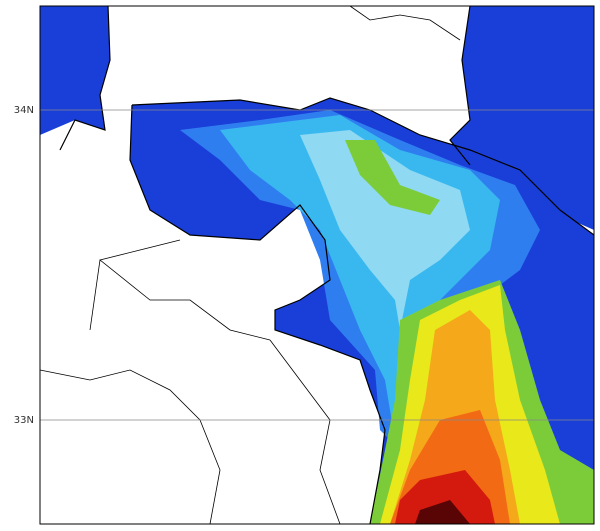 The image size is (600, 531). I want to click on sea-northwest, so click(75, 70).